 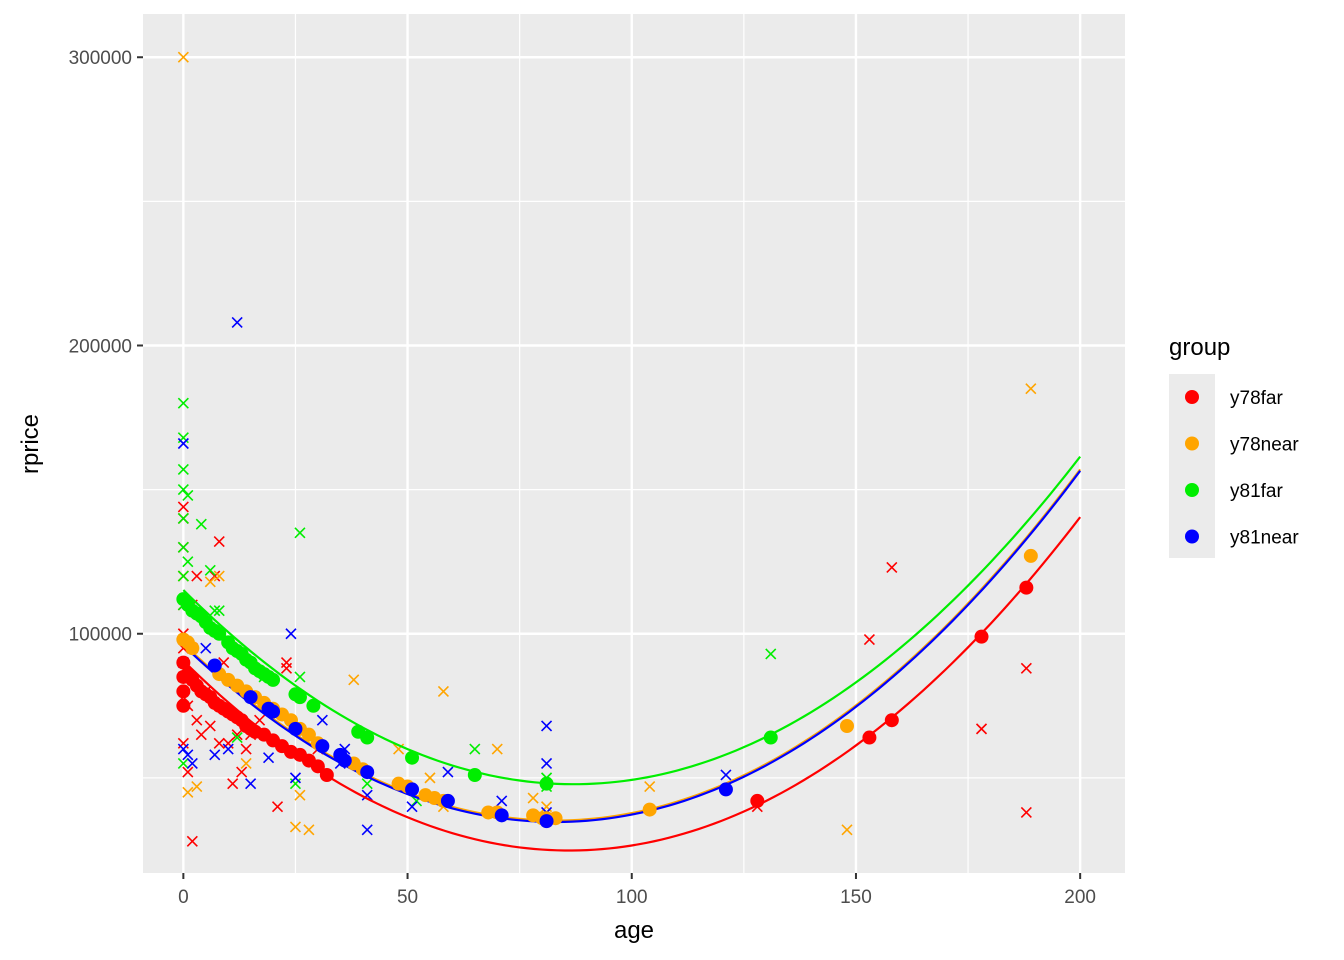 What do you see at coordinates (1199, 347) in the screenshot?
I see `legend-title: group` at bounding box center [1199, 347].